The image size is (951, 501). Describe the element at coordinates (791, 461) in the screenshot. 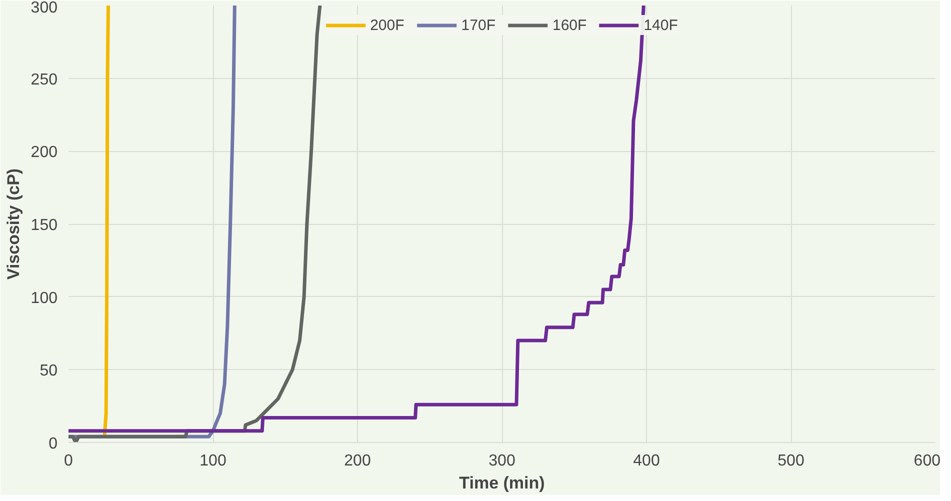

I see `x-tick-label: 500` at that location.